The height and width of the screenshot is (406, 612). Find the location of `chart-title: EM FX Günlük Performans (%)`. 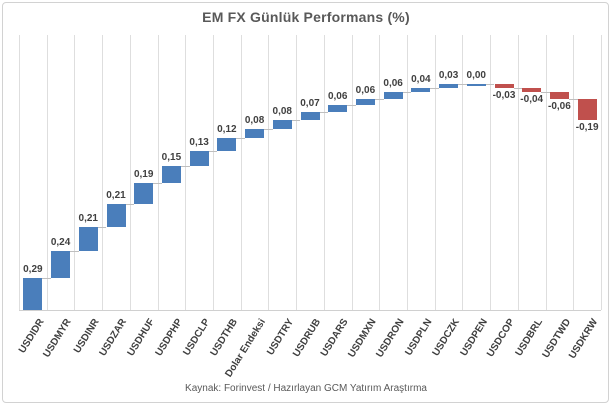

chart-title: EM FX Günlük Performans (%) is located at coordinates (306, 17).